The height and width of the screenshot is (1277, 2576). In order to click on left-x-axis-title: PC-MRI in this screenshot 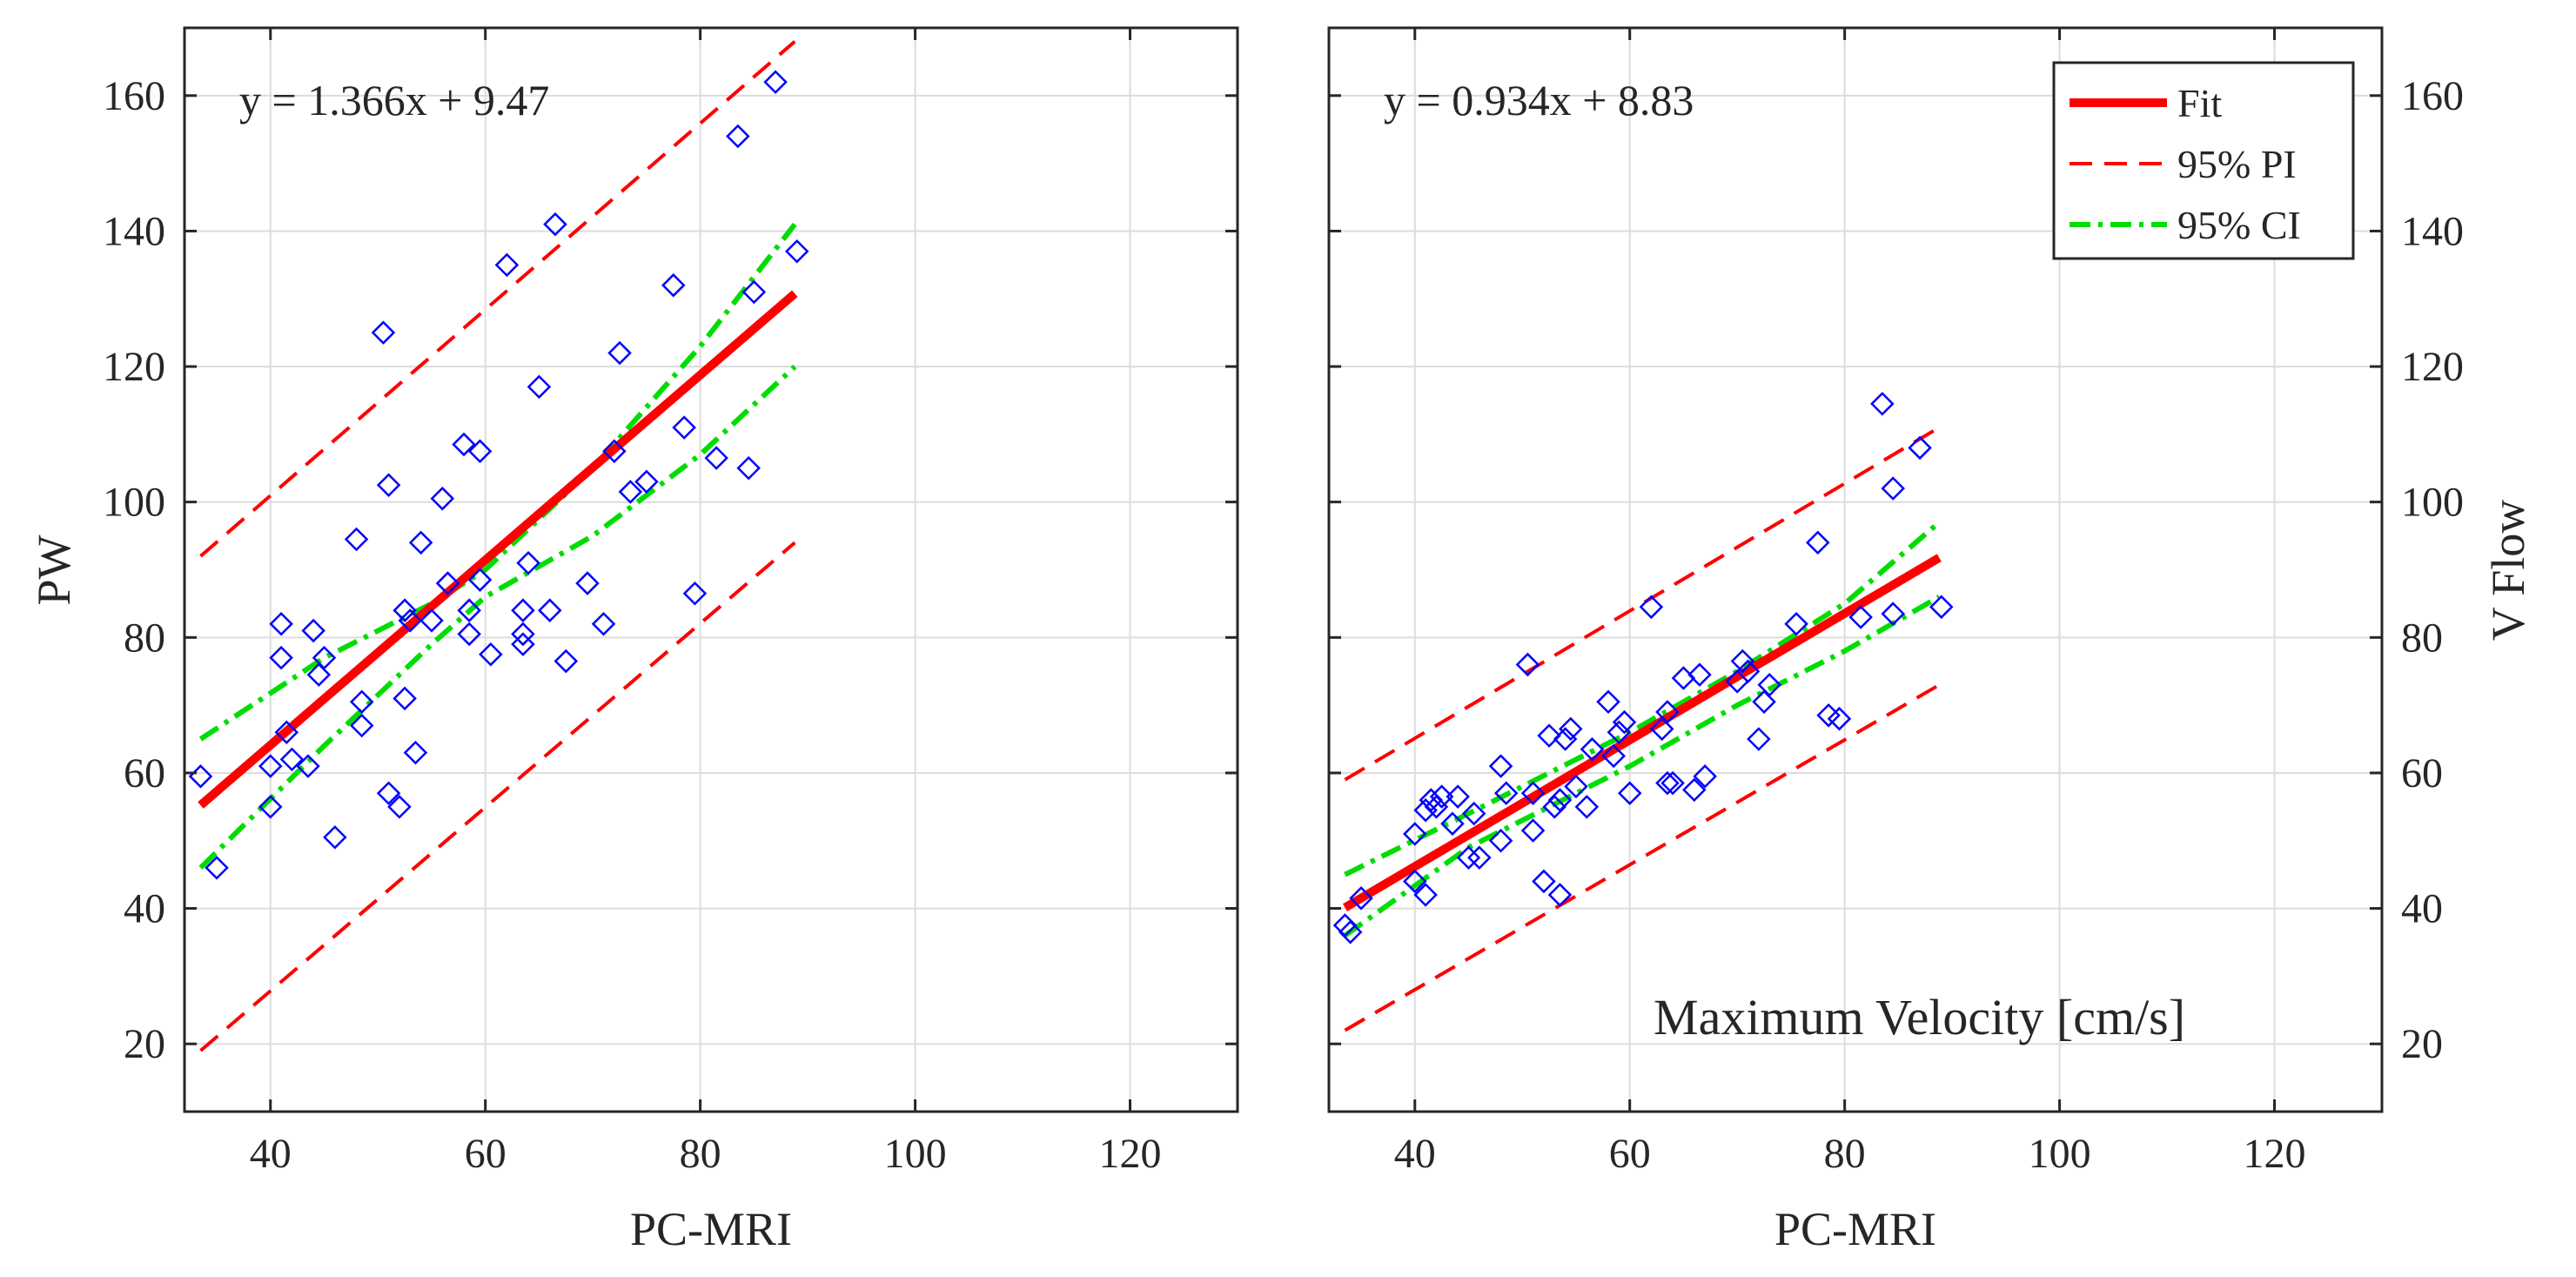, I will do `click(711, 1229)`.